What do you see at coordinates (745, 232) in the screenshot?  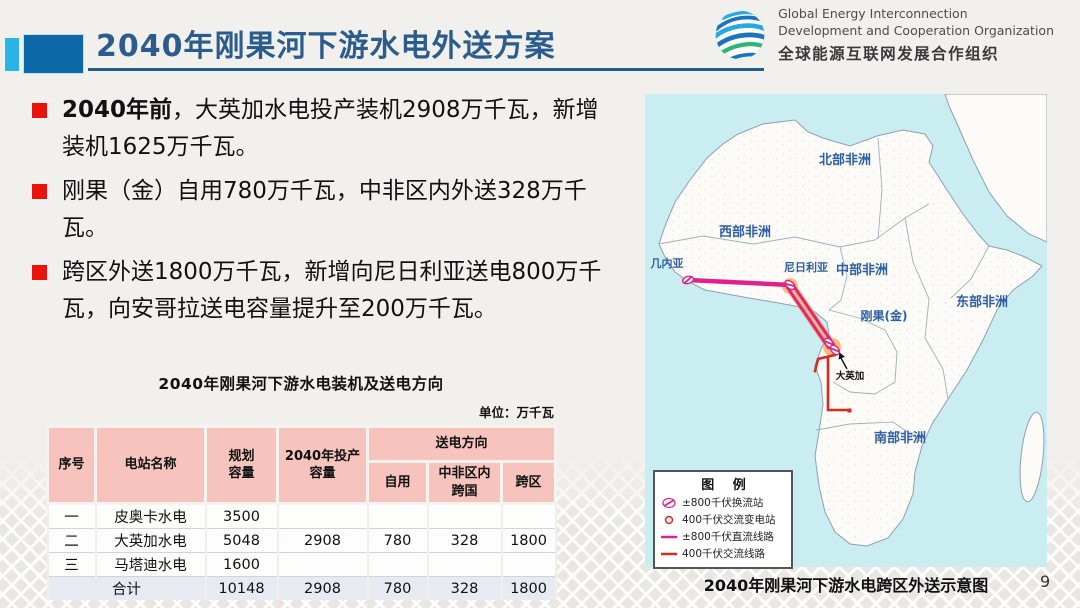 I see `label-west-africa: 西部非洲` at bounding box center [745, 232].